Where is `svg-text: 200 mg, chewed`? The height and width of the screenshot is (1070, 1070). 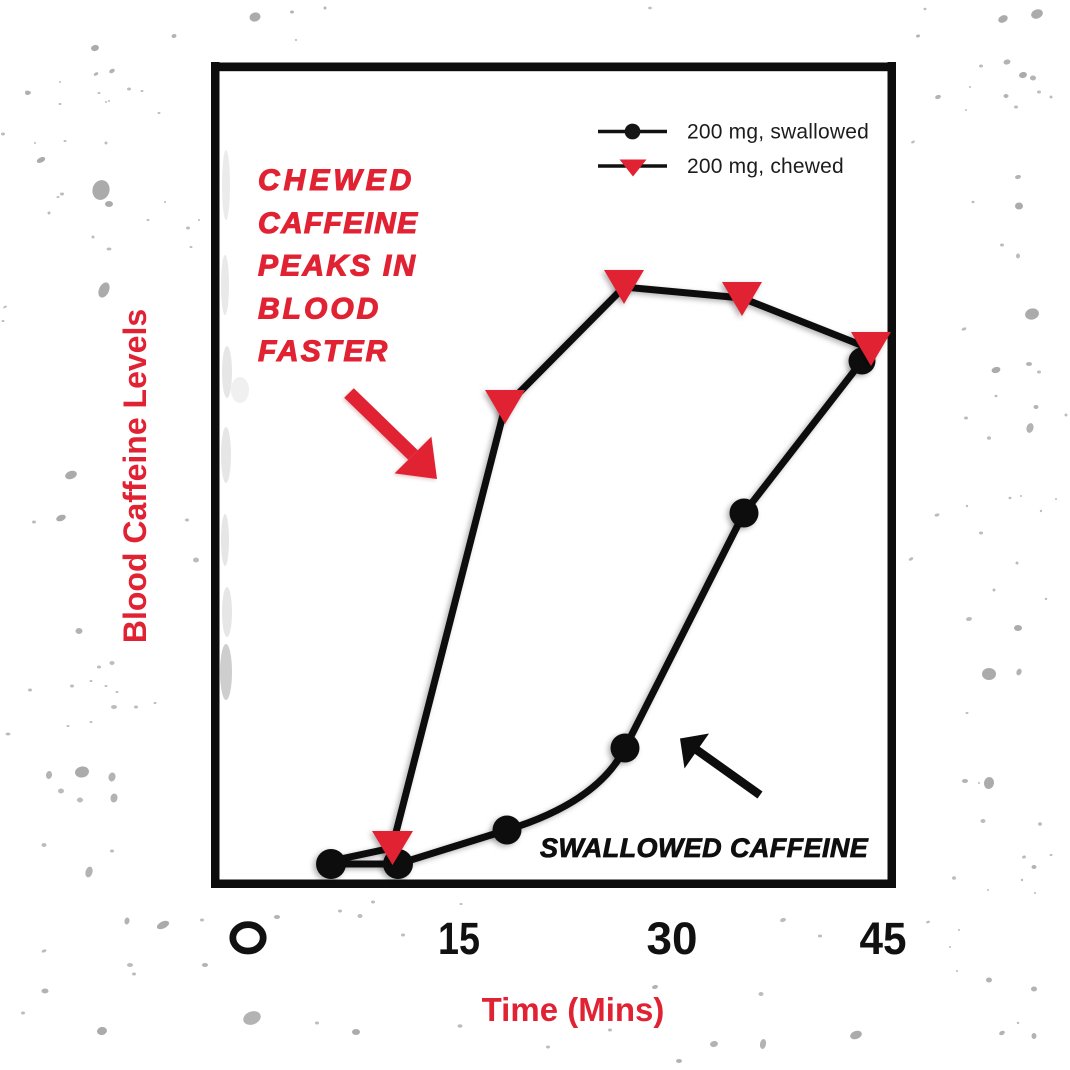 svg-text: 200 mg, chewed is located at coordinates (765, 166).